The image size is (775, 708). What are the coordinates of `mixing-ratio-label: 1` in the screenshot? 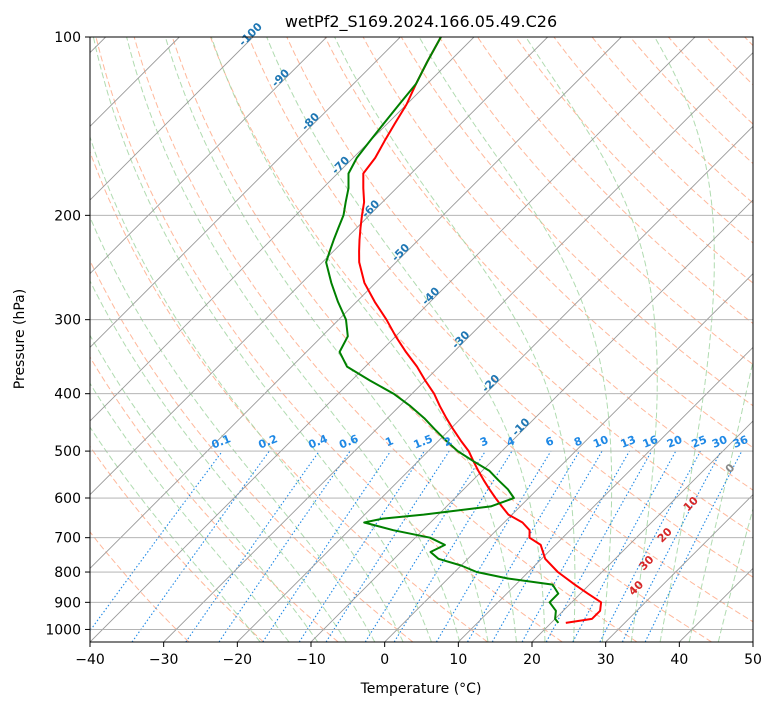 It's located at (389, 441).